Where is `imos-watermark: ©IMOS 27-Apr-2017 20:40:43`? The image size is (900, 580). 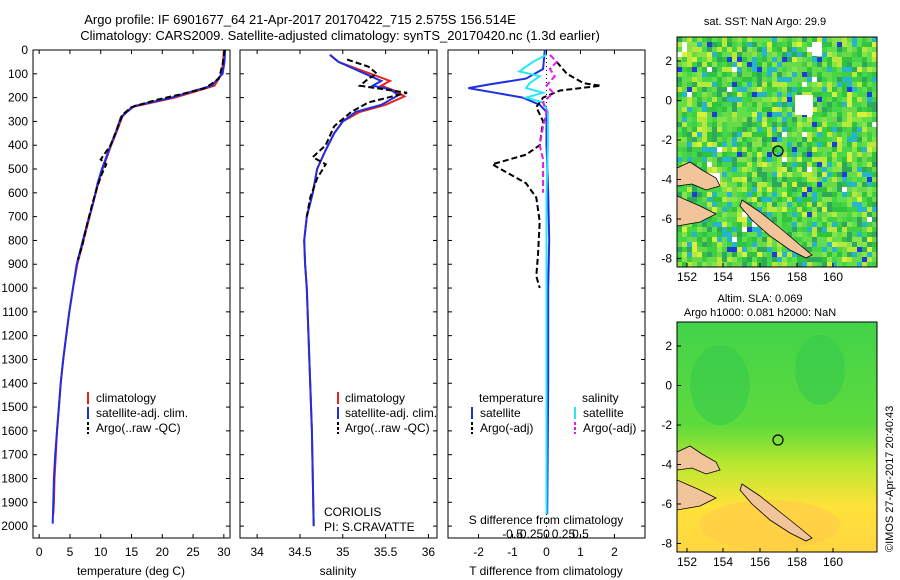 imos-watermark: ©IMOS 27-Apr-2017 20:40:43 is located at coordinates (890, 479).